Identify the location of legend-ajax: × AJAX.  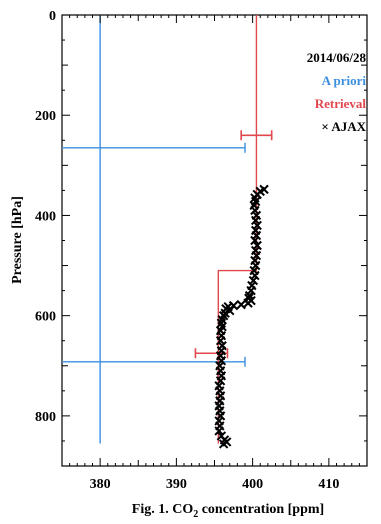
(343, 126).